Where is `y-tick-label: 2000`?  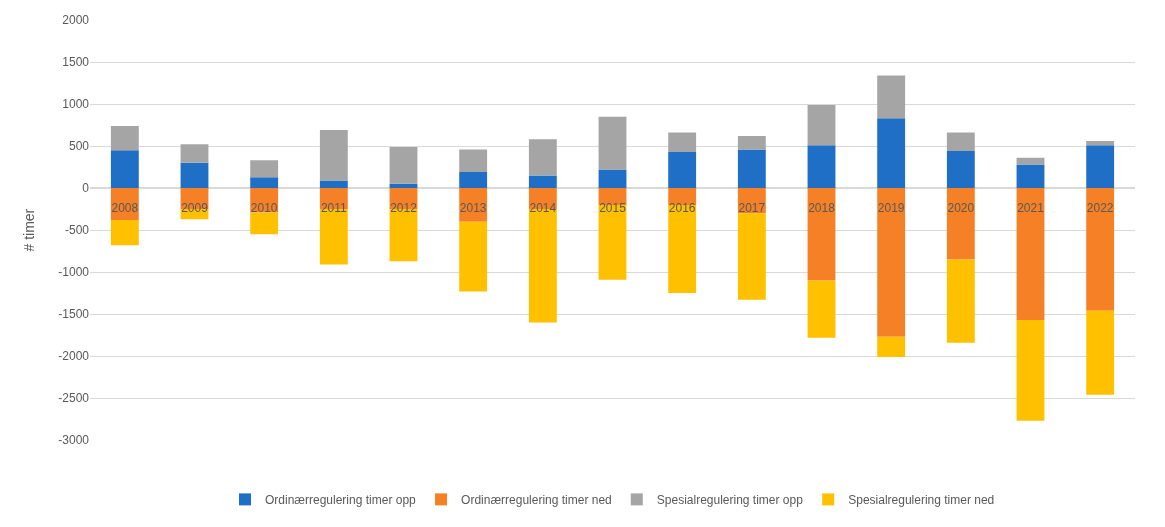 y-tick-label: 2000 is located at coordinates (76, 20).